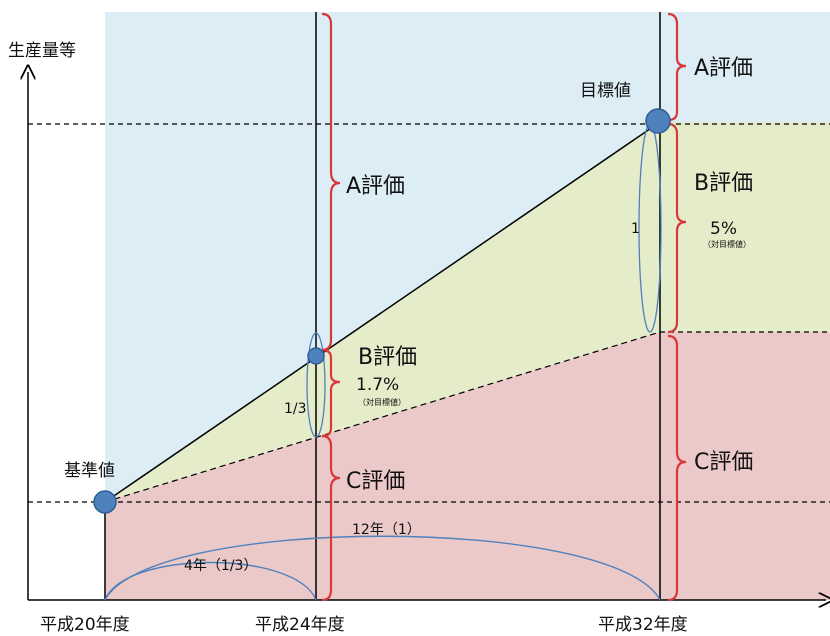 The height and width of the screenshot is (636, 830). Describe the element at coordinates (210, 581) in the screenshot. I see `span-arc-4-years` at that location.